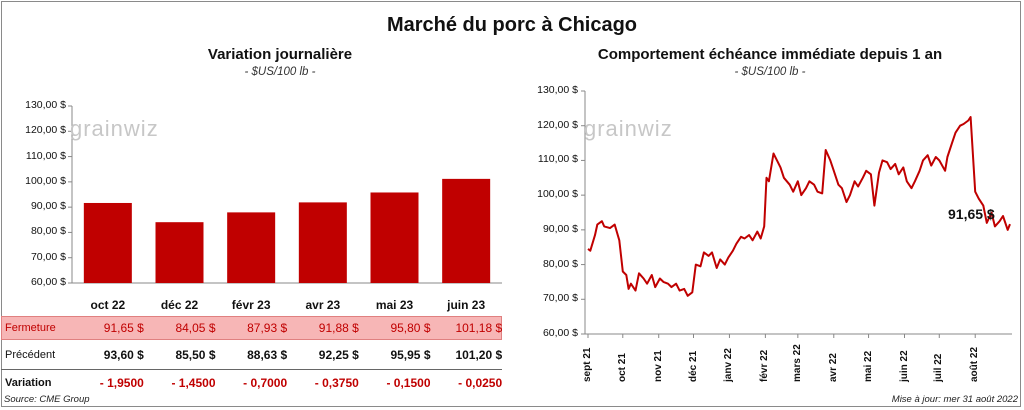  I want to click on line-x-tick: mars 22, so click(797, 363).